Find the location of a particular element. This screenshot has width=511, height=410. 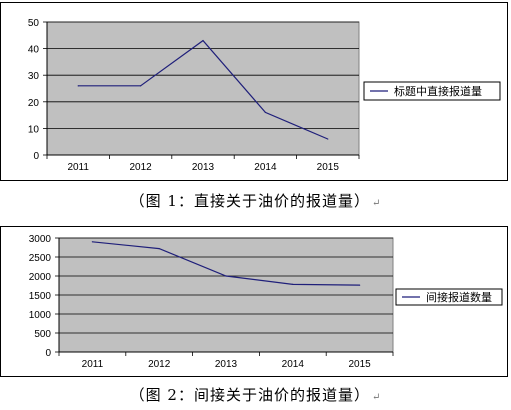

caption-figure-1: （图 1：直接关于油价的报道量） ↵ is located at coordinates (255, 200).